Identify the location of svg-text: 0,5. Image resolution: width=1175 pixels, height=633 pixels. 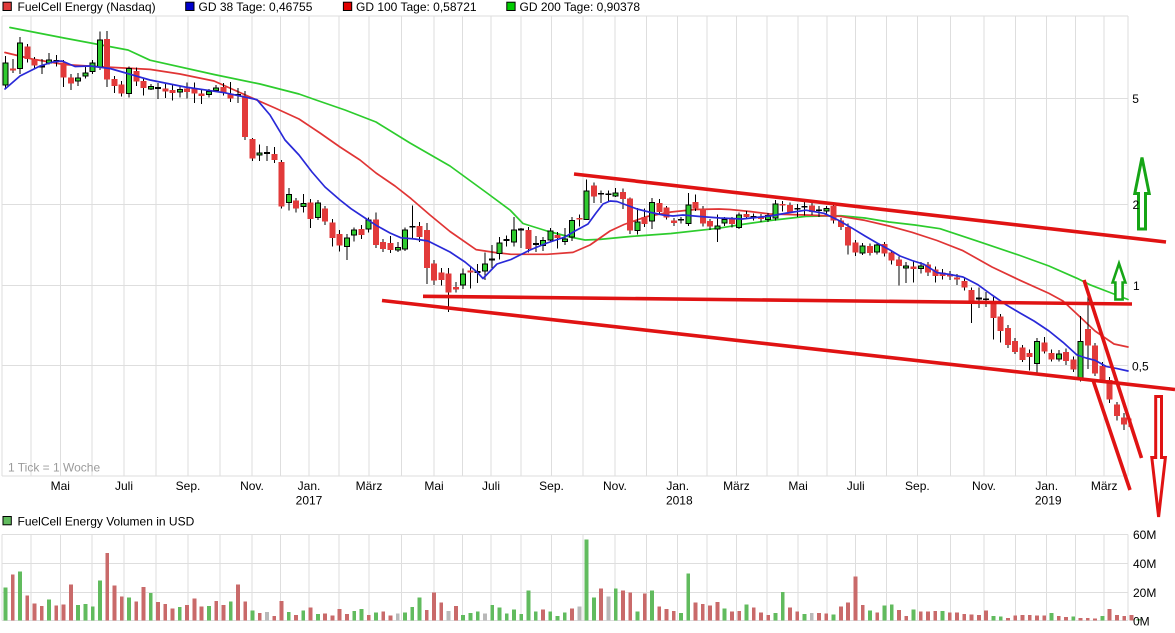
(1140, 367).